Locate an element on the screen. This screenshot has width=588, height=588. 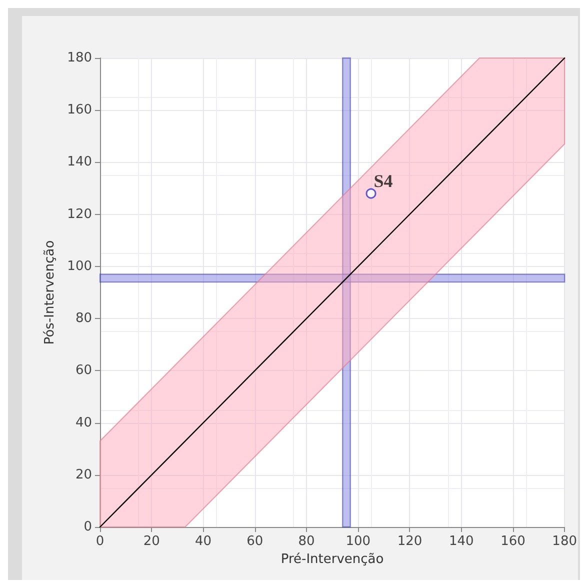
x-tick-label: 140 is located at coordinates (461, 541).